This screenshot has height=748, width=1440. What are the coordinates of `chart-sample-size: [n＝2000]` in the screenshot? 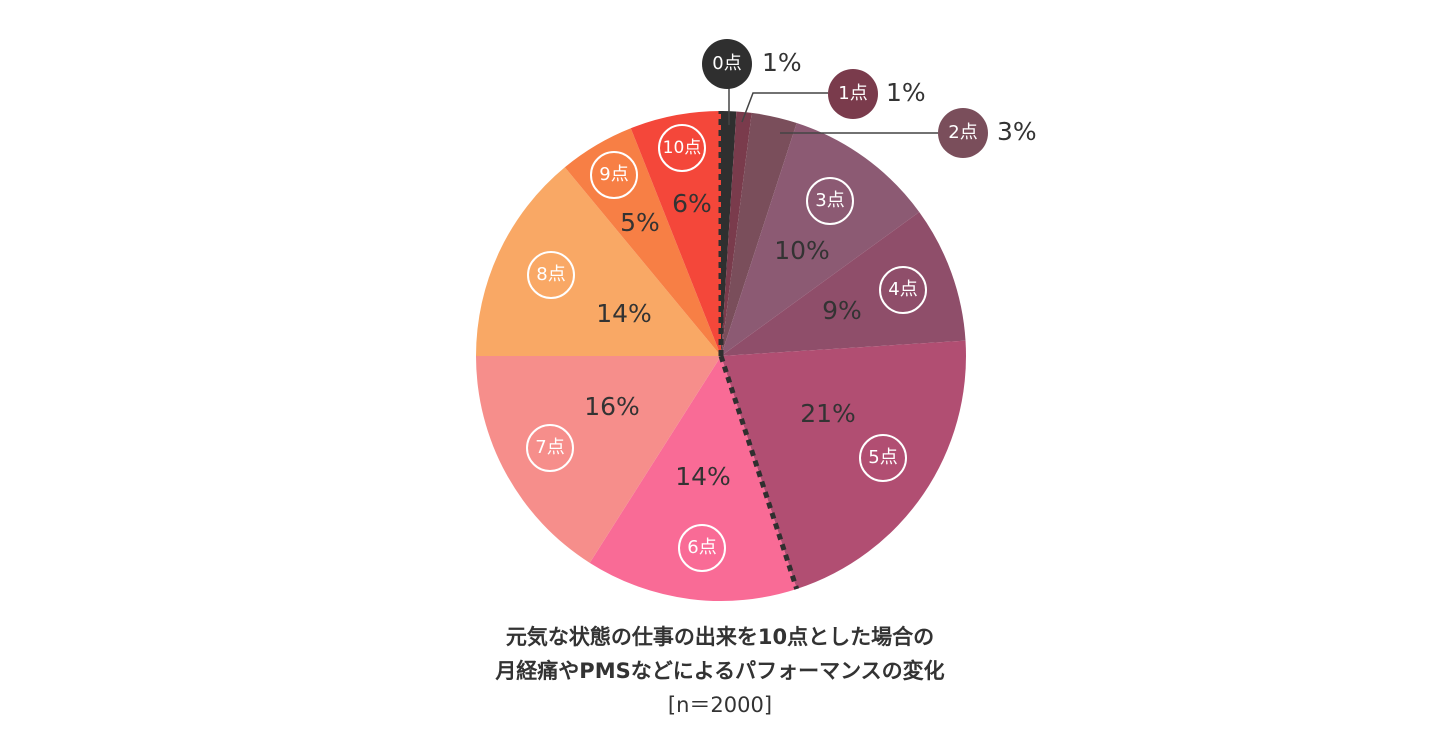 It's located at (720, 705).